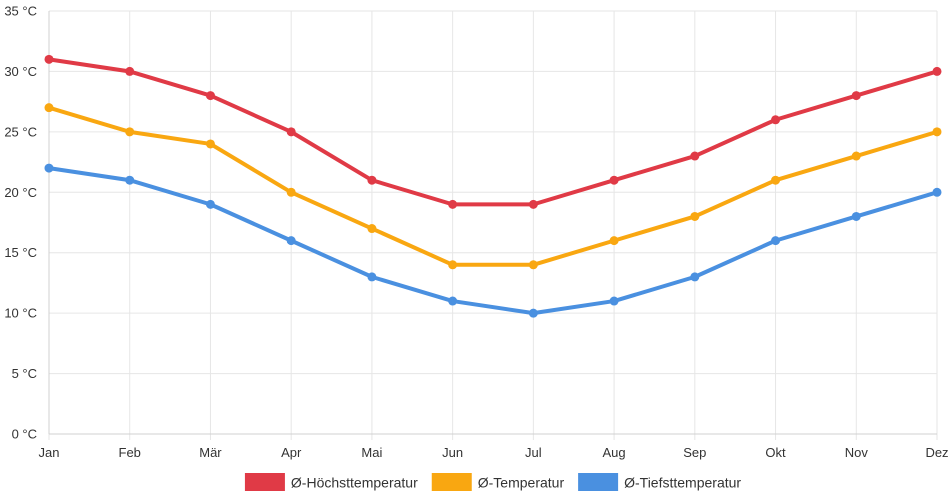 The width and height of the screenshot is (952, 500). I want to click on y-axis-ticks: 0 °C 5 °C 10 °C 15 °C 20 °C 25 °C 30 °C 35 °C, so click(20, 223).